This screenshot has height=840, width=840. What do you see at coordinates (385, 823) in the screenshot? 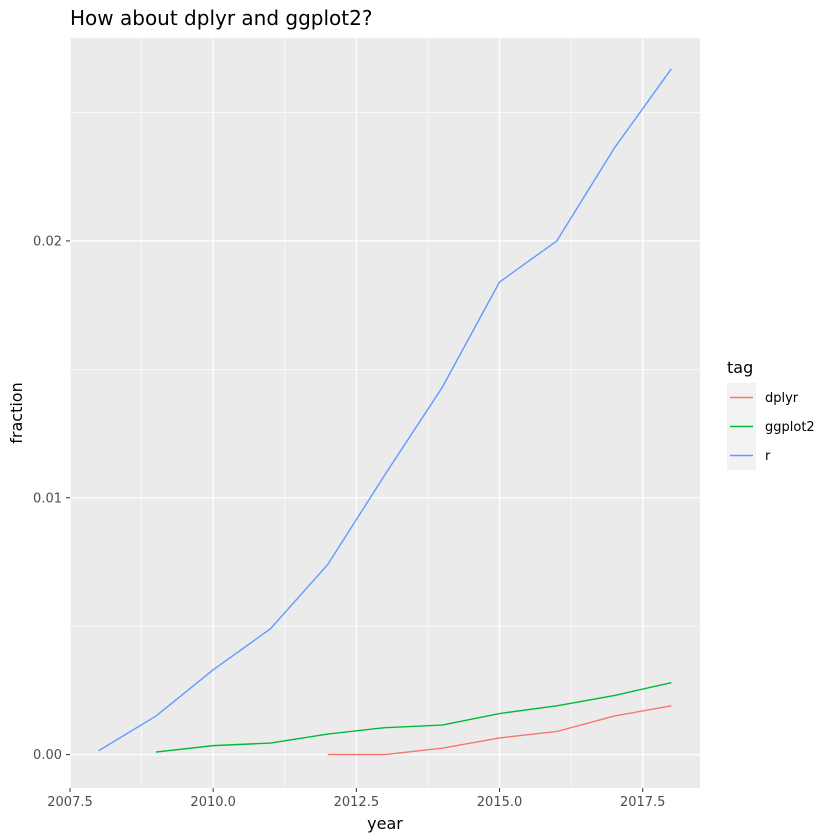
I see `x-axis-title: year` at bounding box center [385, 823].